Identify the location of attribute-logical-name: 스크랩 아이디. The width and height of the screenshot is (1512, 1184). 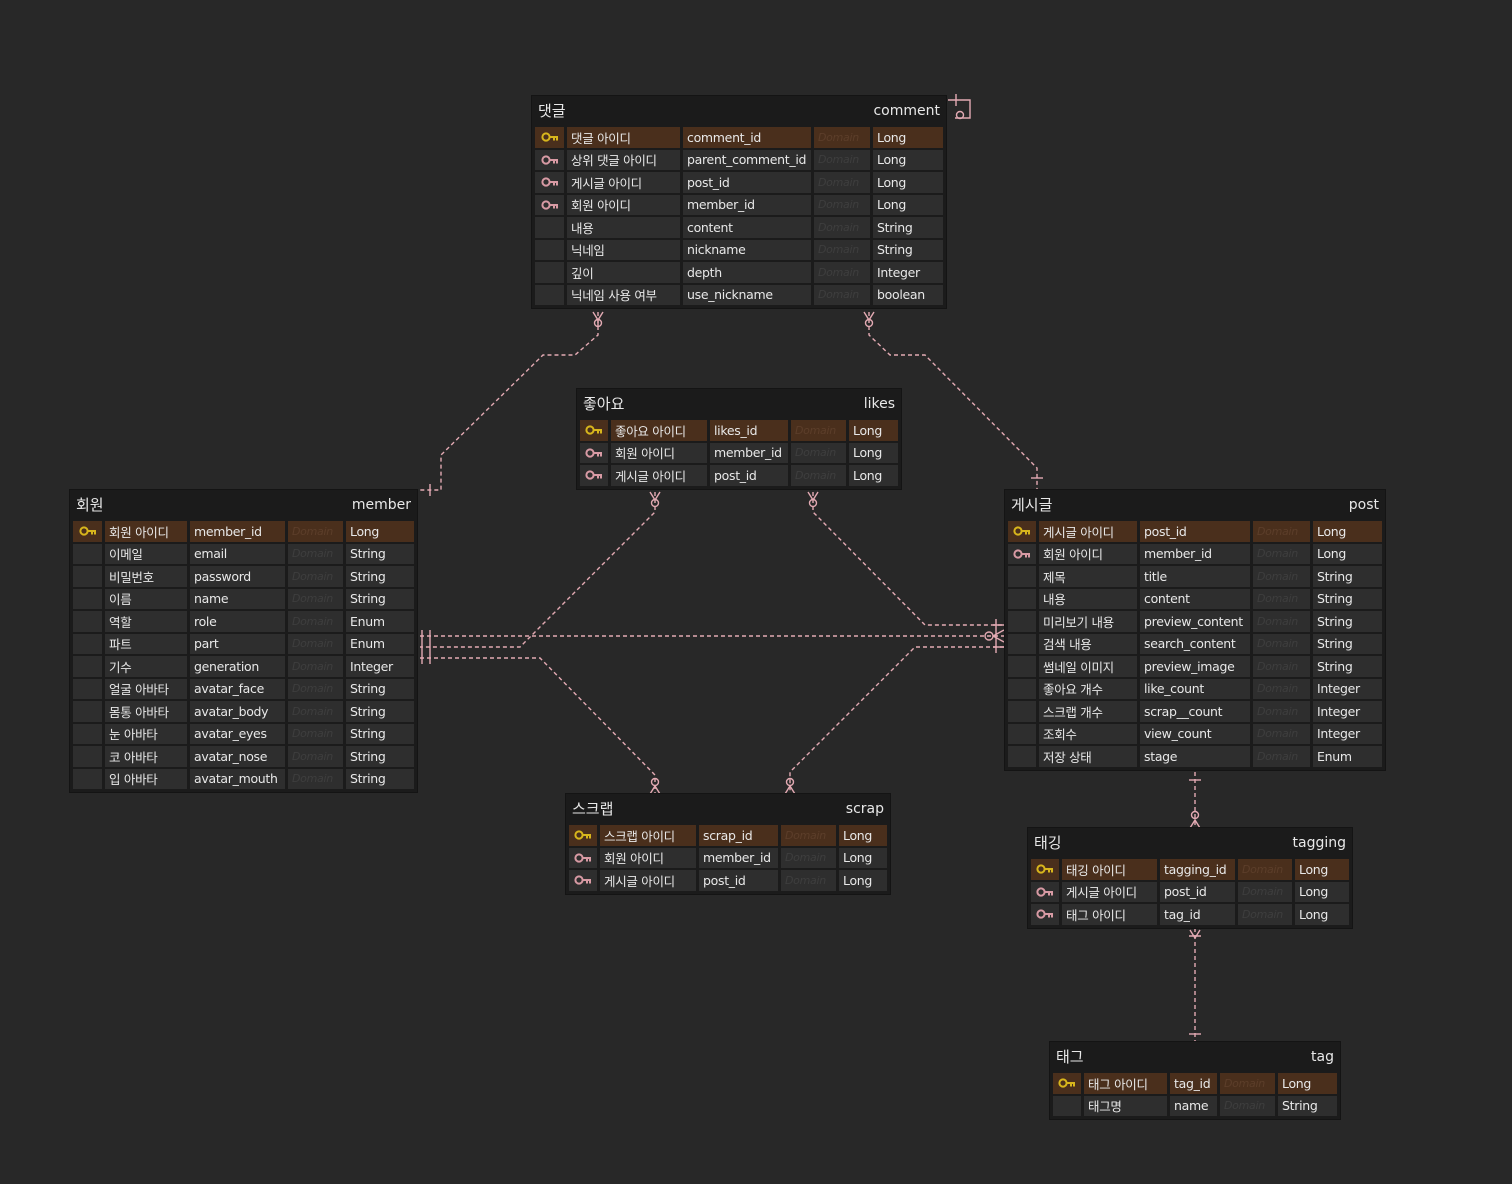
(648, 835).